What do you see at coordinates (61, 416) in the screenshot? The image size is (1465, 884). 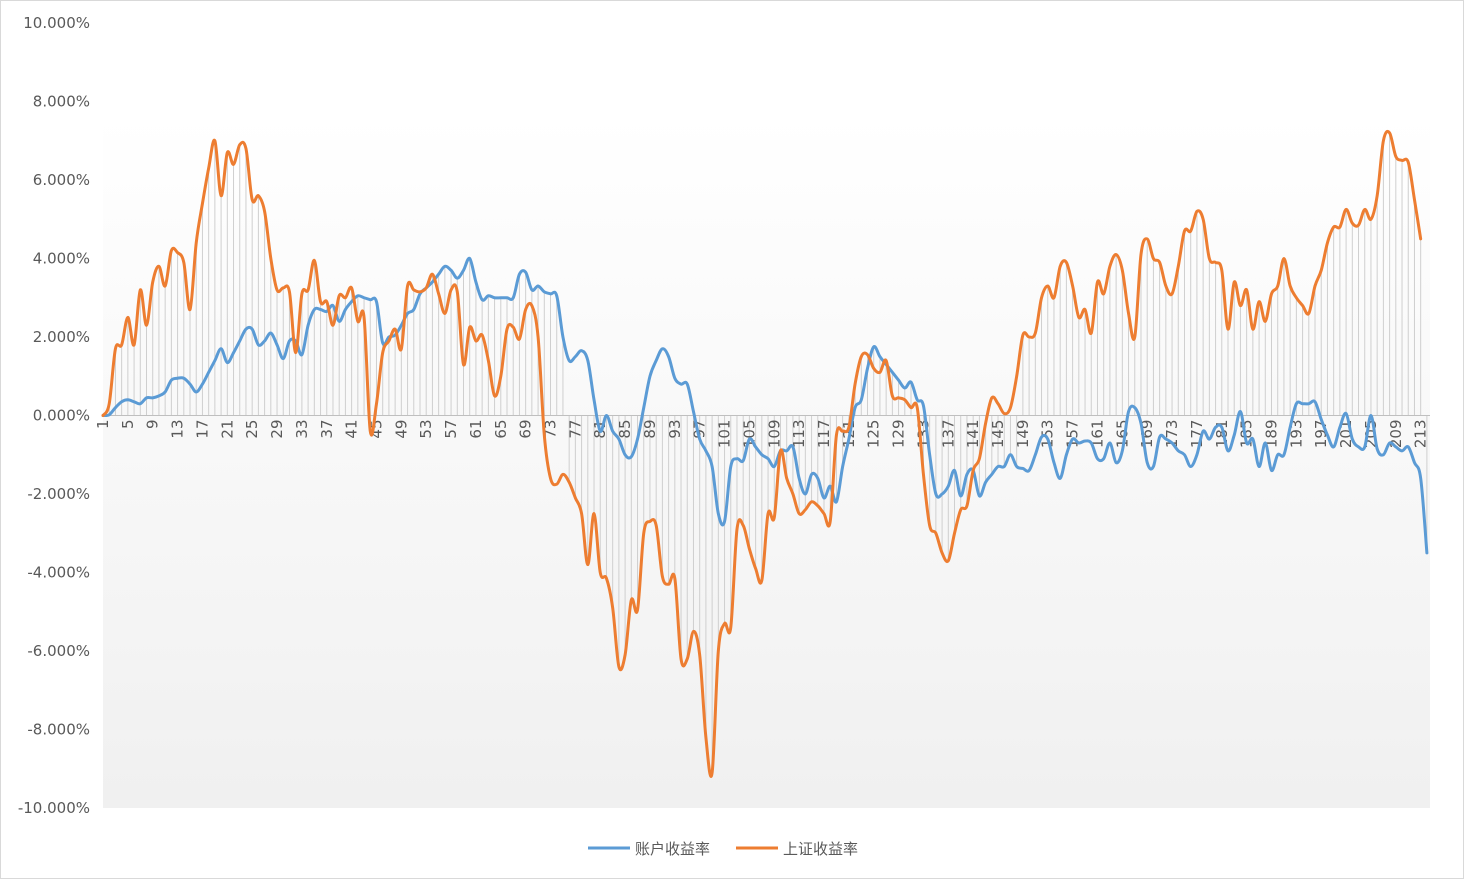 I see `y-tick-label: 0.000%` at bounding box center [61, 416].